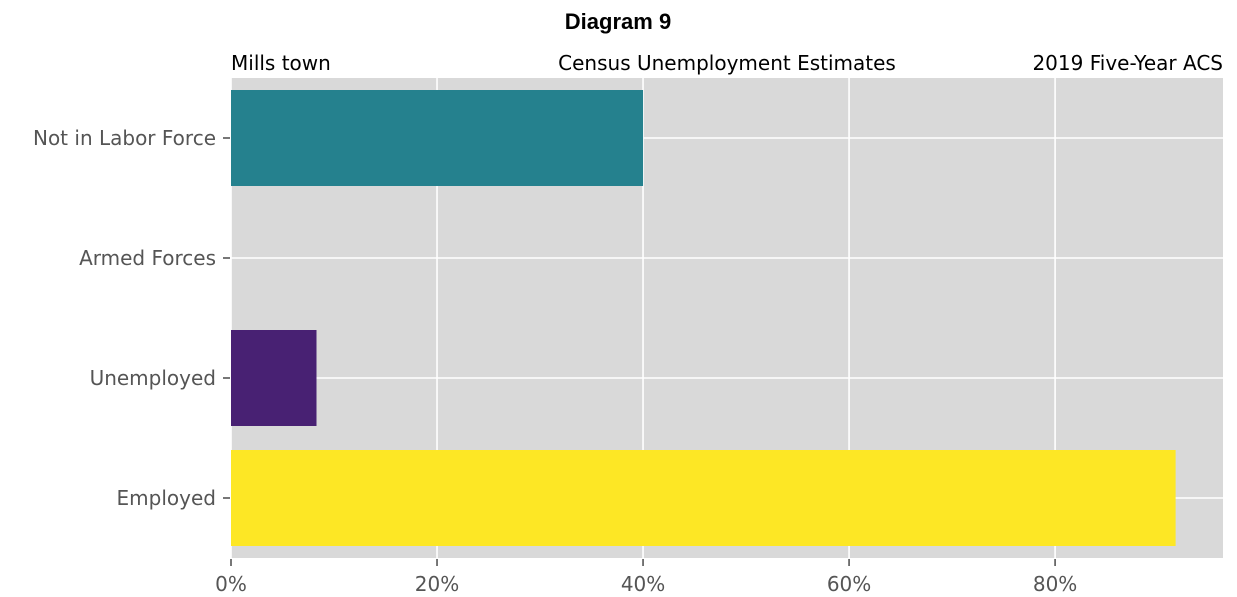  Describe the element at coordinates (1055, 584) in the screenshot. I see `x-tick-label: 80%` at that location.